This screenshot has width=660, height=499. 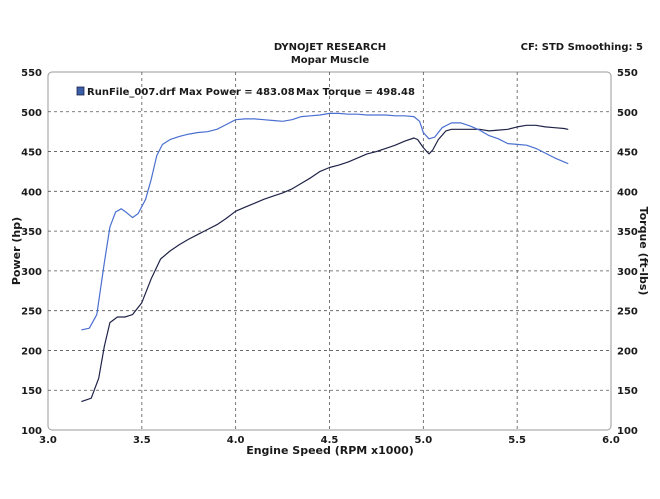 What do you see at coordinates (627, 312) in the screenshot?
I see `y-tick-right: 250` at bounding box center [627, 312].